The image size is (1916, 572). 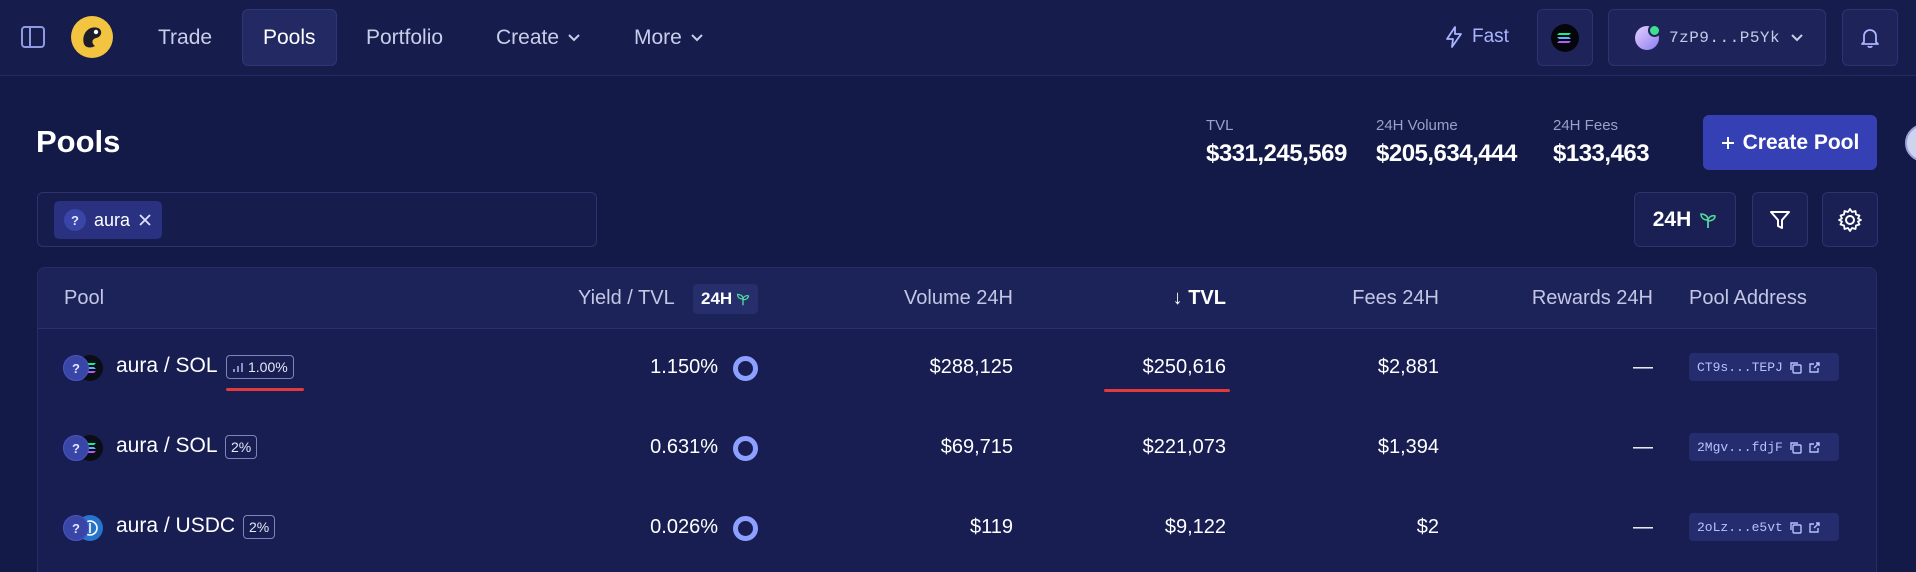 What do you see at coordinates (626, 298) in the screenshot?
I see `column-yield: Yield / TVL` at bounding box center [626, 298].